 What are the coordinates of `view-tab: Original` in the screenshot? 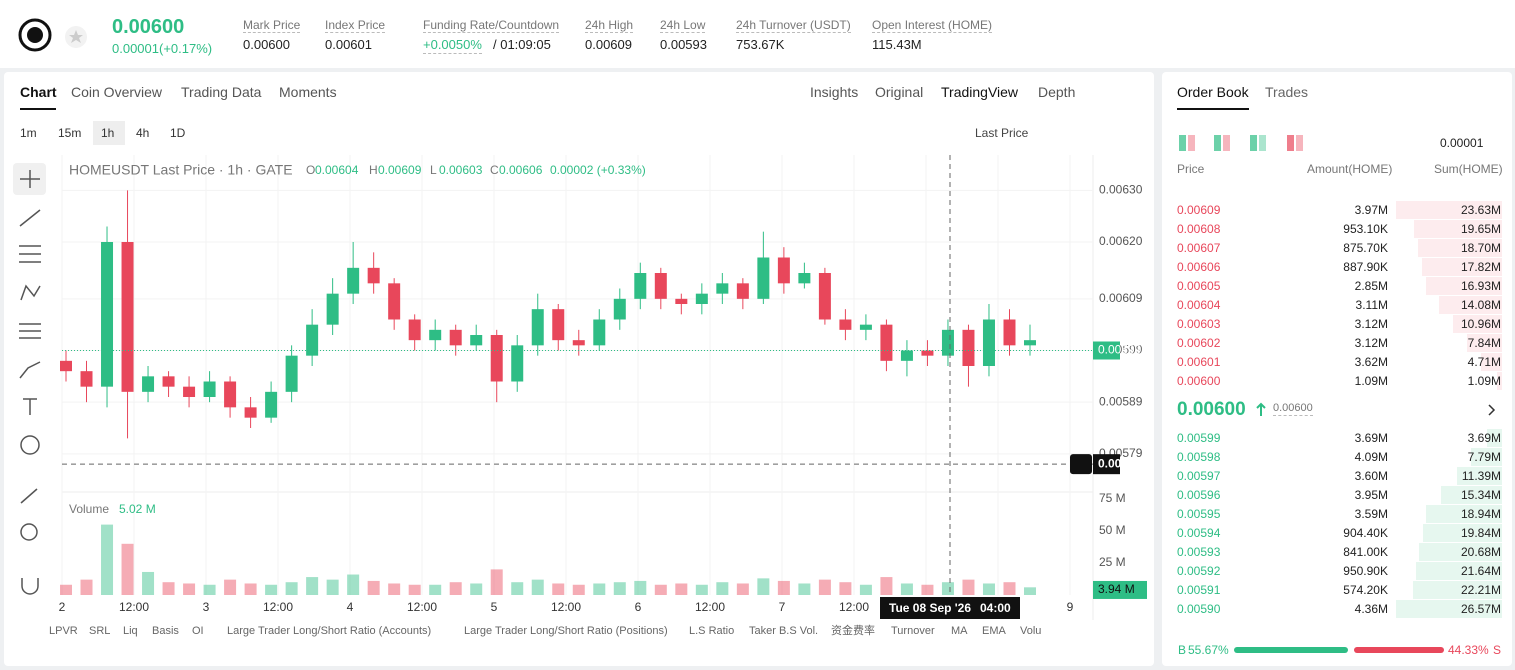 It's located at (899, 92).